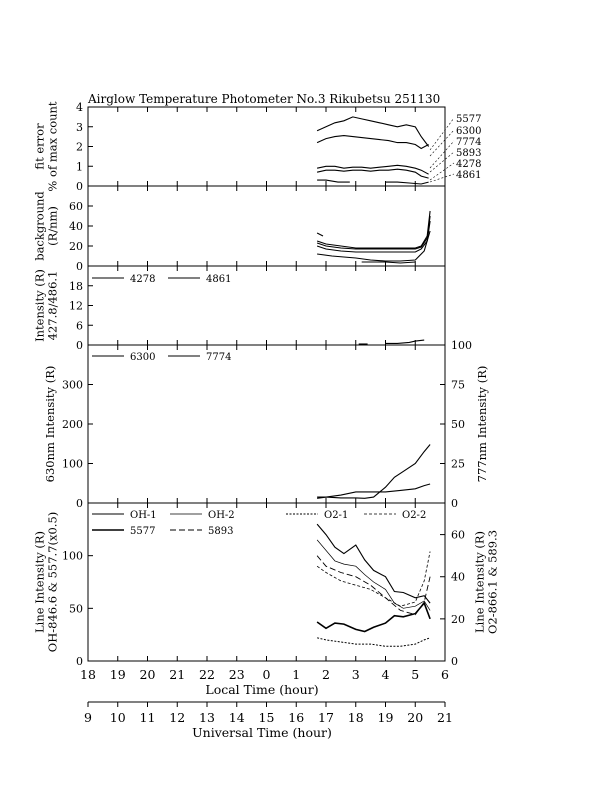  I want to click on local-time-tick-label: 2, so click(326, 674).